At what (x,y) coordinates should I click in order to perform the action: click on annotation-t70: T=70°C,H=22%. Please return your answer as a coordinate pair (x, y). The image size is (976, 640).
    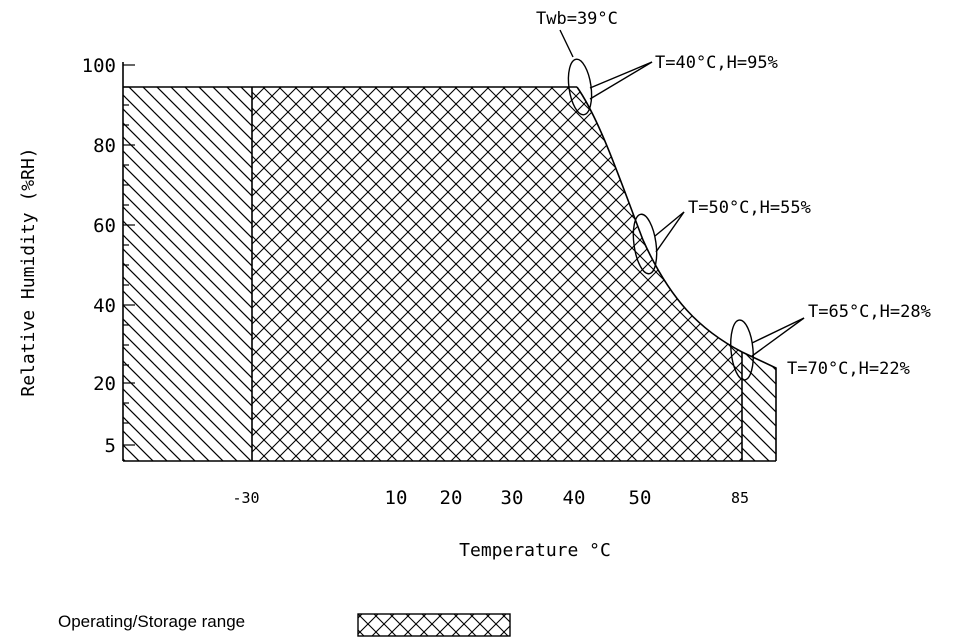
    Looking at the image, I should click on (848, 369).